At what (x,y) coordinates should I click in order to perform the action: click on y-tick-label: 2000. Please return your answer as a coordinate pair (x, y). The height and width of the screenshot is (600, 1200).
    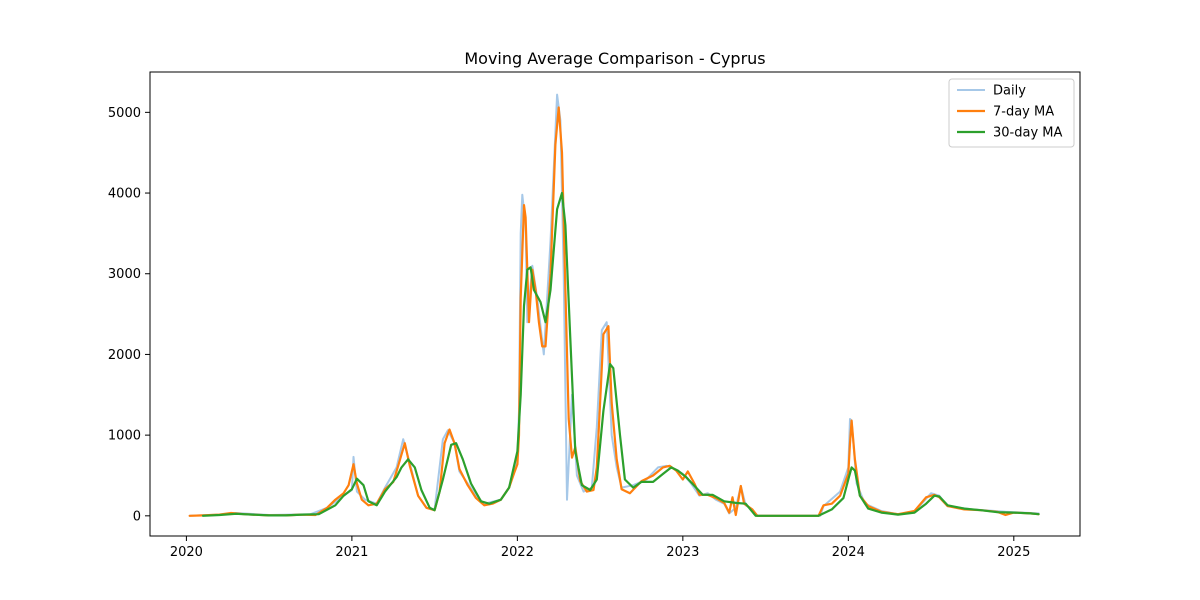
    Looking at the image, I should click on (124, 355).